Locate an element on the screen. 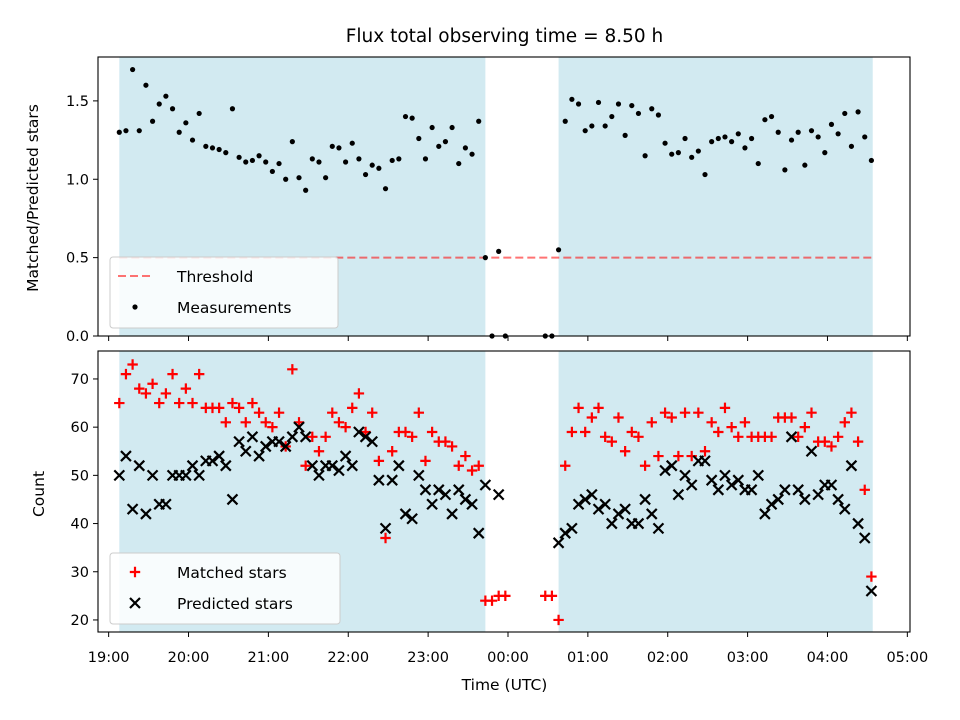 The width and height of the screenshot is (960, 720). y-tick-label: 1.0 is located at coordinates (77, 180).